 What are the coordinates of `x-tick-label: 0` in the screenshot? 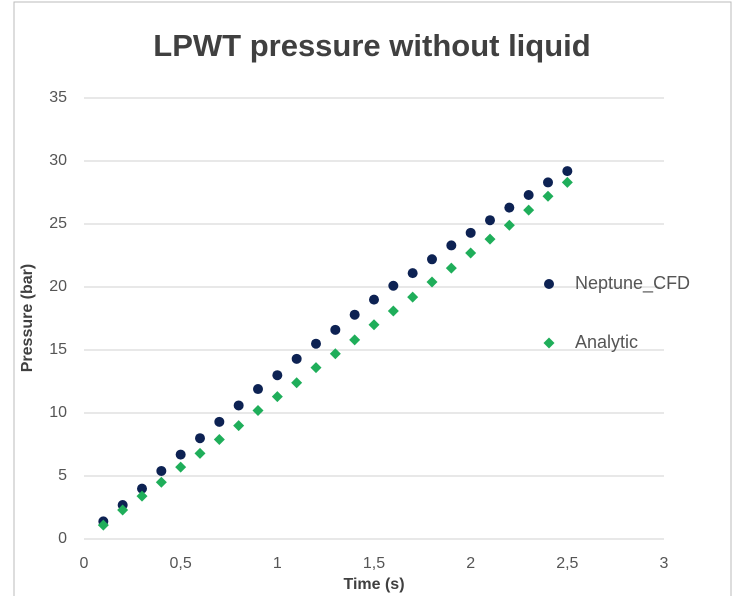 It's located at (84, 563).